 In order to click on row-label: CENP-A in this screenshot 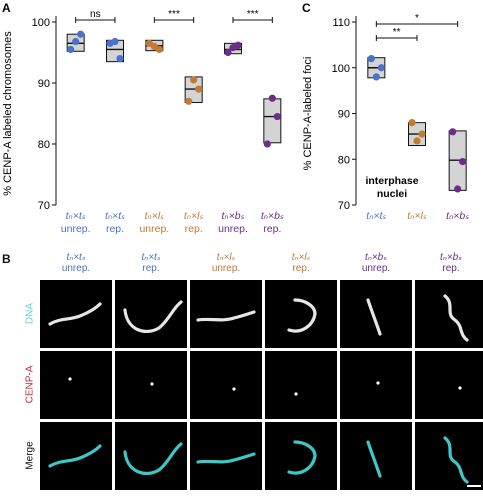, I will do `click(30, 384)`.